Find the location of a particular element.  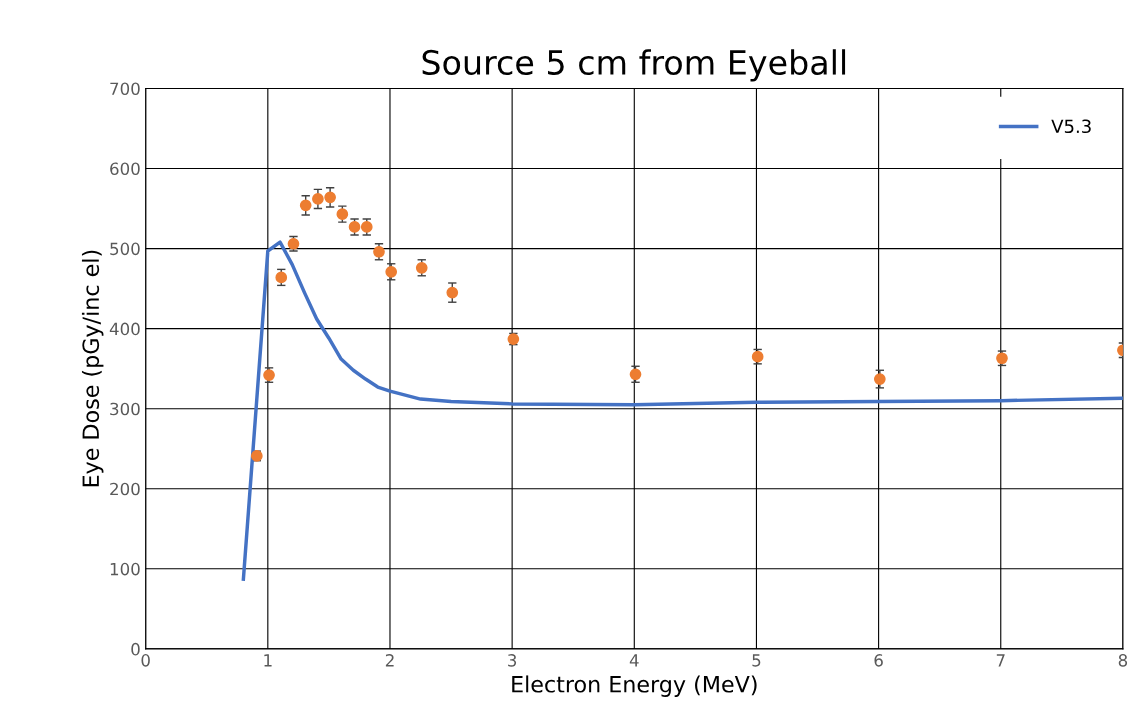

y-tick-label: 600 is located at coordinates (125, 169).